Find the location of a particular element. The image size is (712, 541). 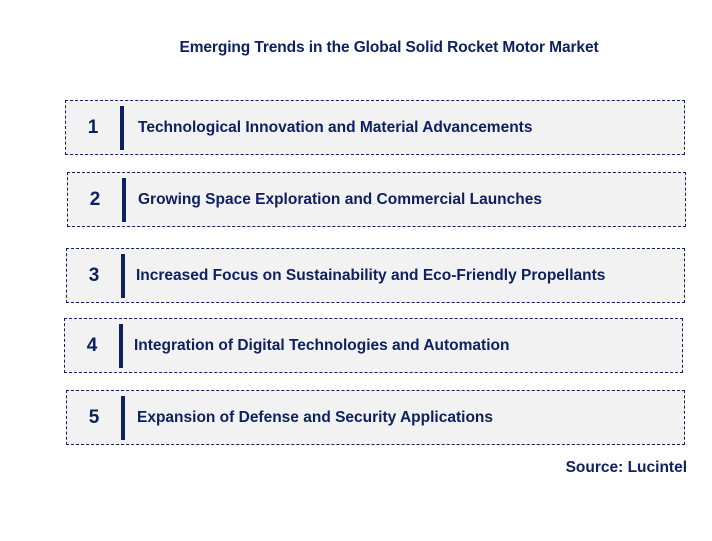

source-label: Source: Lucintel is located at coordinates (626, 467).